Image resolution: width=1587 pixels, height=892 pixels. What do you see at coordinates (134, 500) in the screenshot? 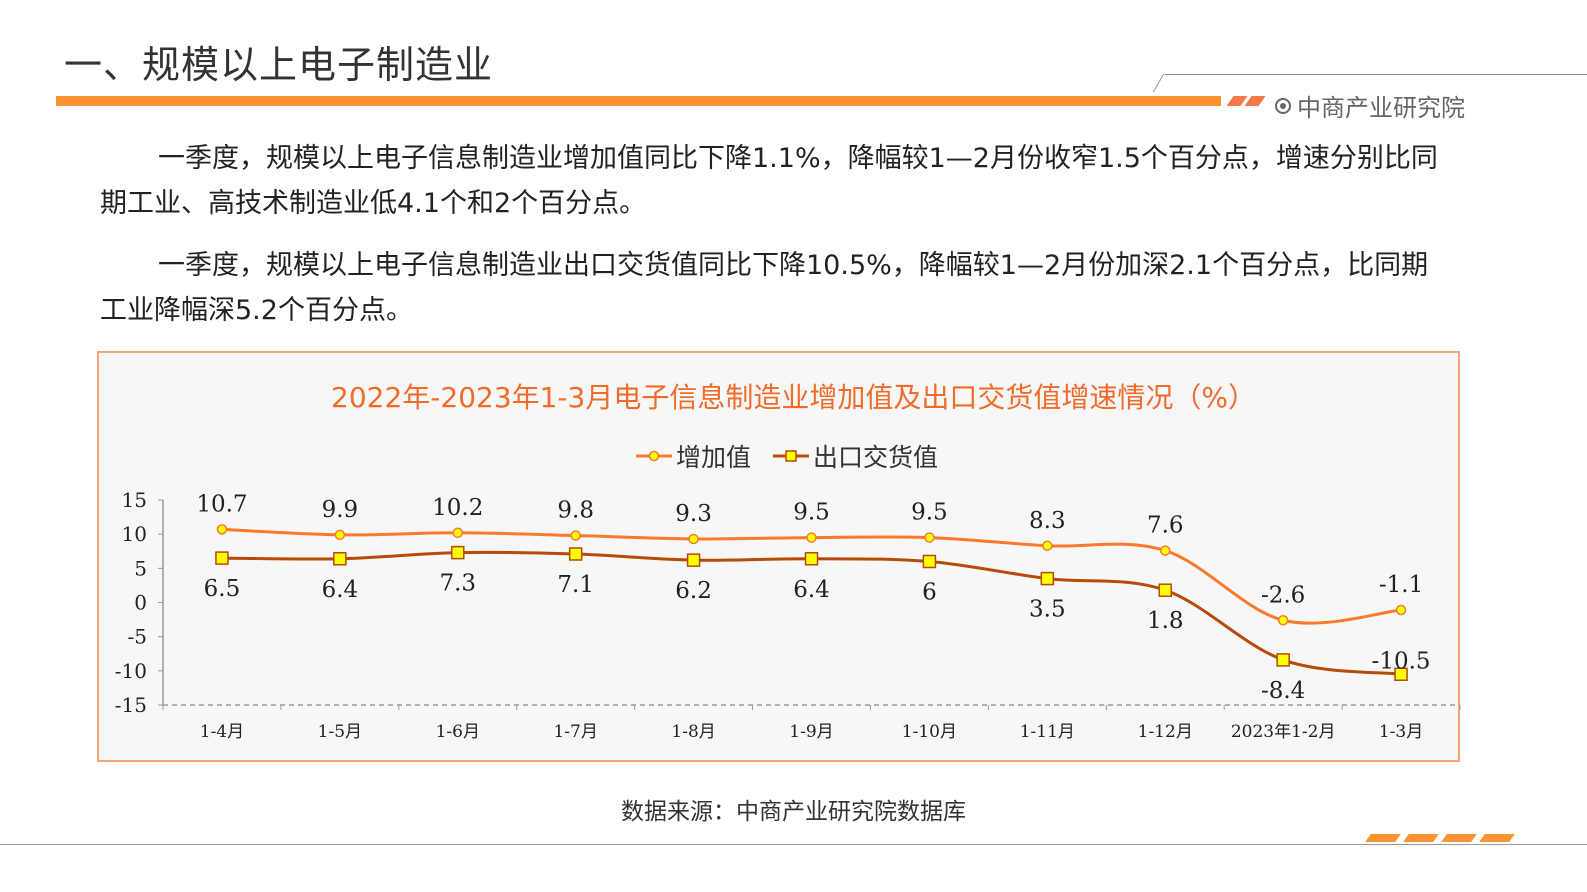
I see `y-tick-label: 15` at bounding box center [134, 500].